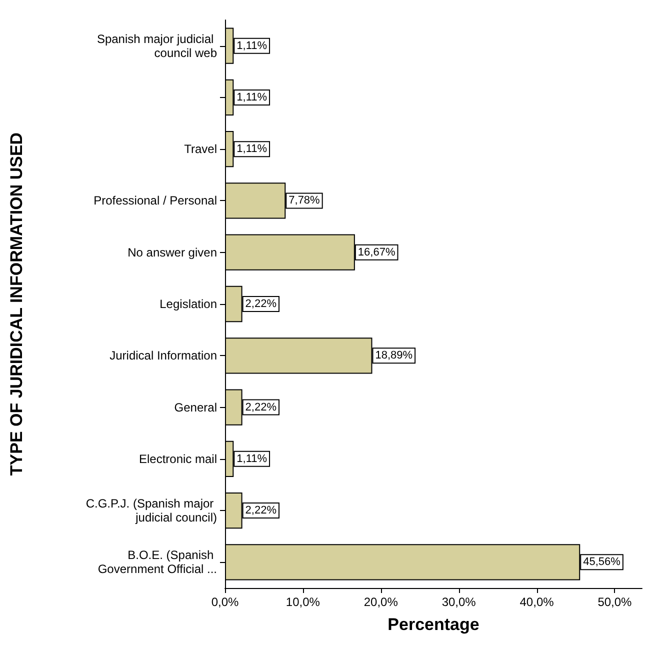 The image size is (654, 646). Describe the element at coordinates (16, 304) in the screenshot. I see `y-axis-title: TYPE OF JURIDICAL INFORMATION USED` at that location.